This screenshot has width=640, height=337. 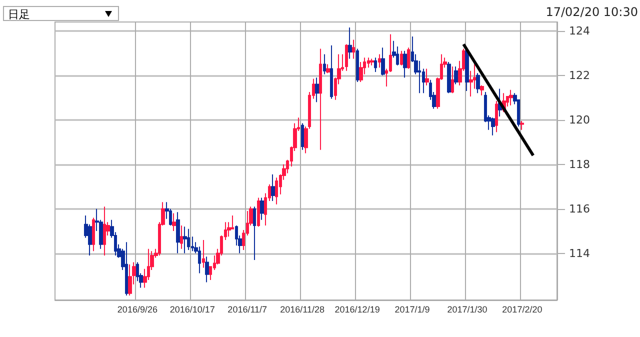 I want to click on y-tick-label: 124, so click(x=579, y=31).